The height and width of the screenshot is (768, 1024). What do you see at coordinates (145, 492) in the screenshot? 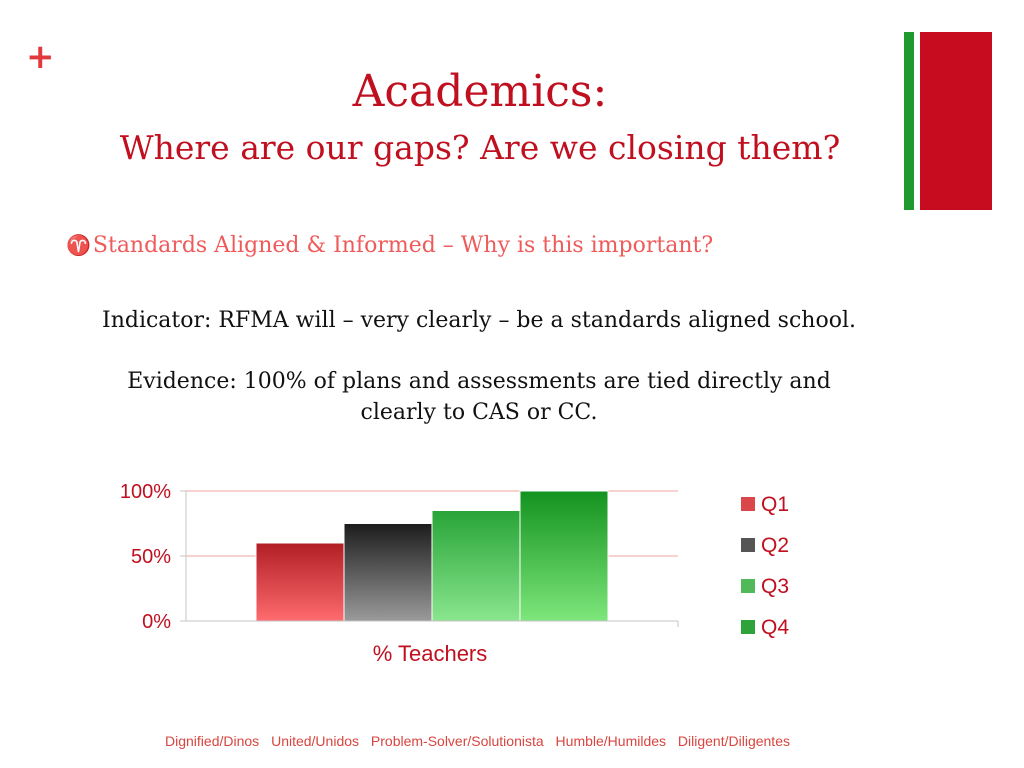
I see `y-tick-label: 100%` at bounding box center [145, 492].